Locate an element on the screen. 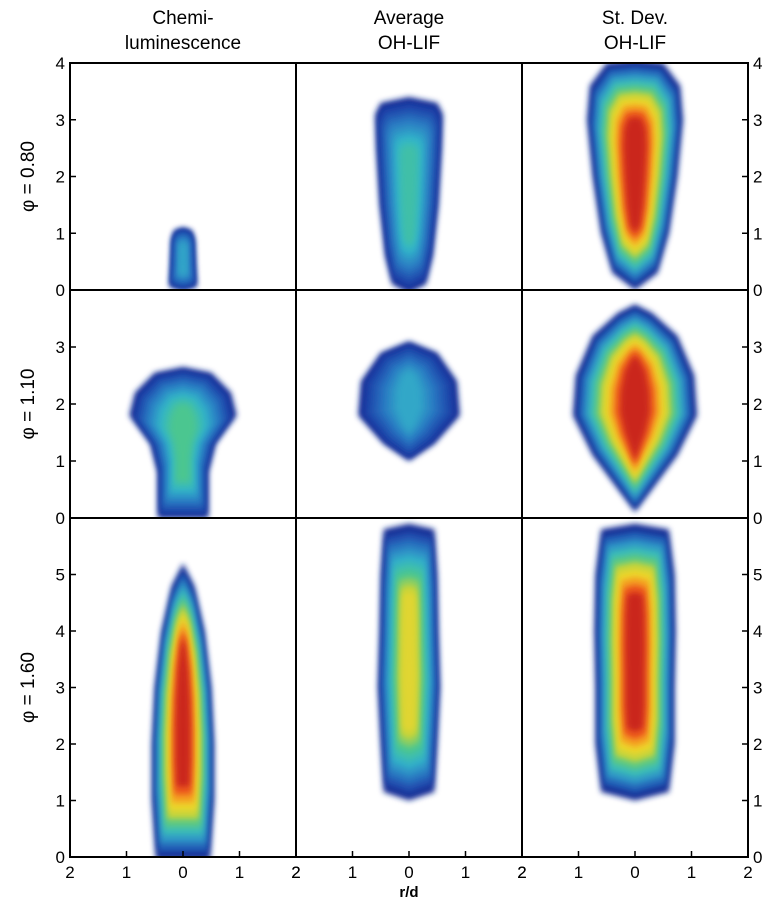 The height and width of the screenshot is (904, 769). column-title: St. Dev. is located at coordinates (635, 18).